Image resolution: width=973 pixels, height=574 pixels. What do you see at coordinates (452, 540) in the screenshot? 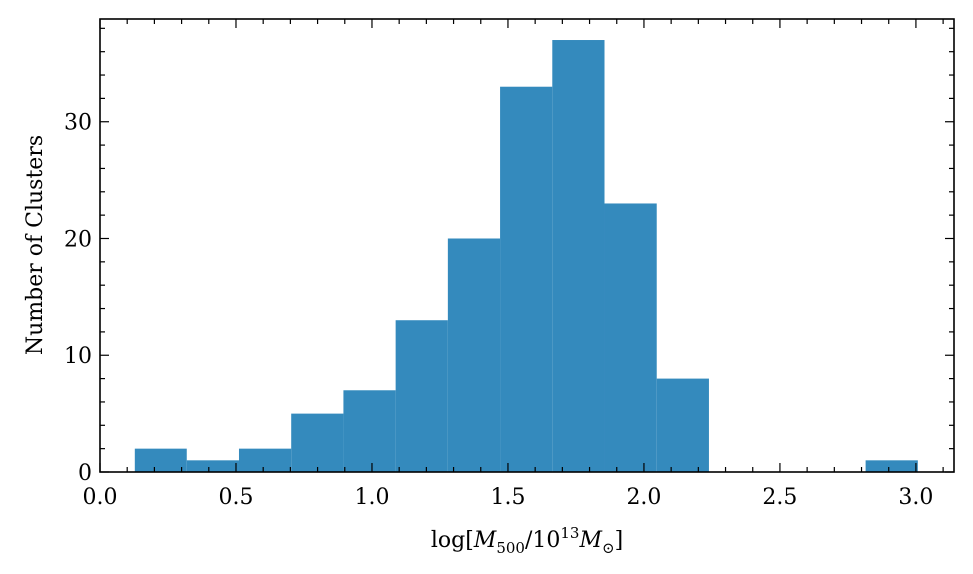
I see `x-label-prefix: log[` at bounding box center [452, 540].